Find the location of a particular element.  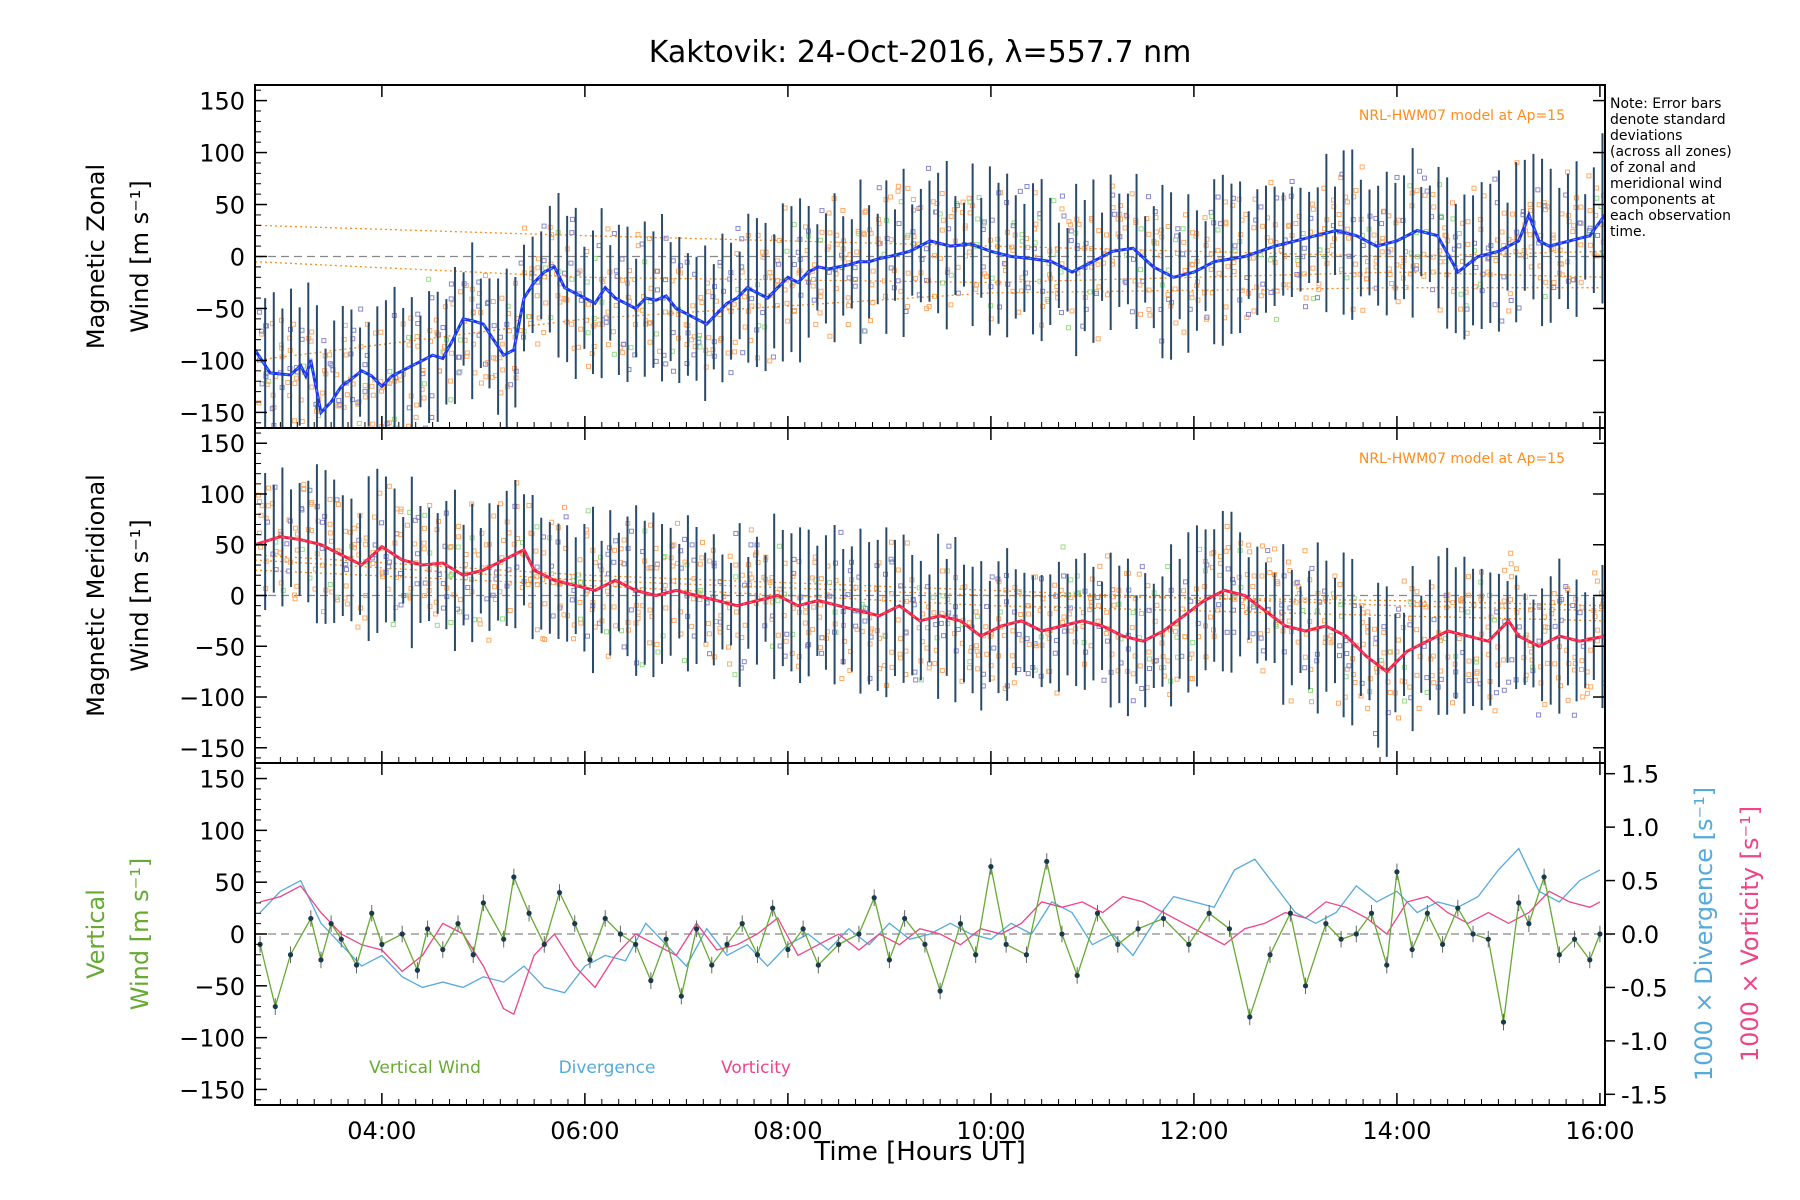

divergence-line is located at coordinates (930, 920).